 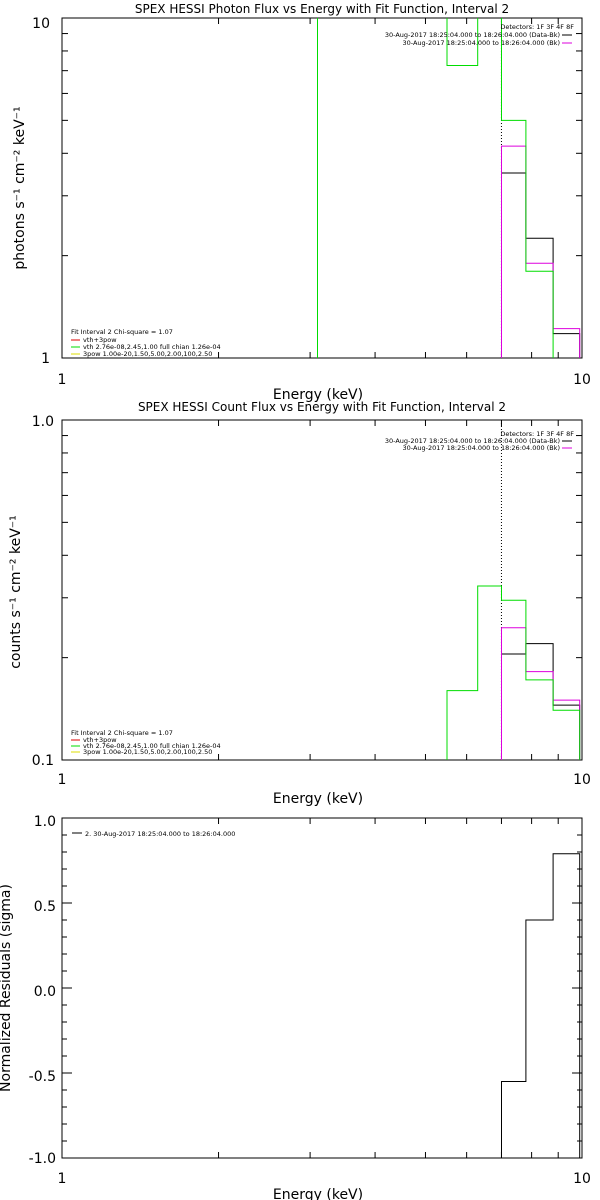 I want to click on residuals-data-area, so click(x=541, y=1005).